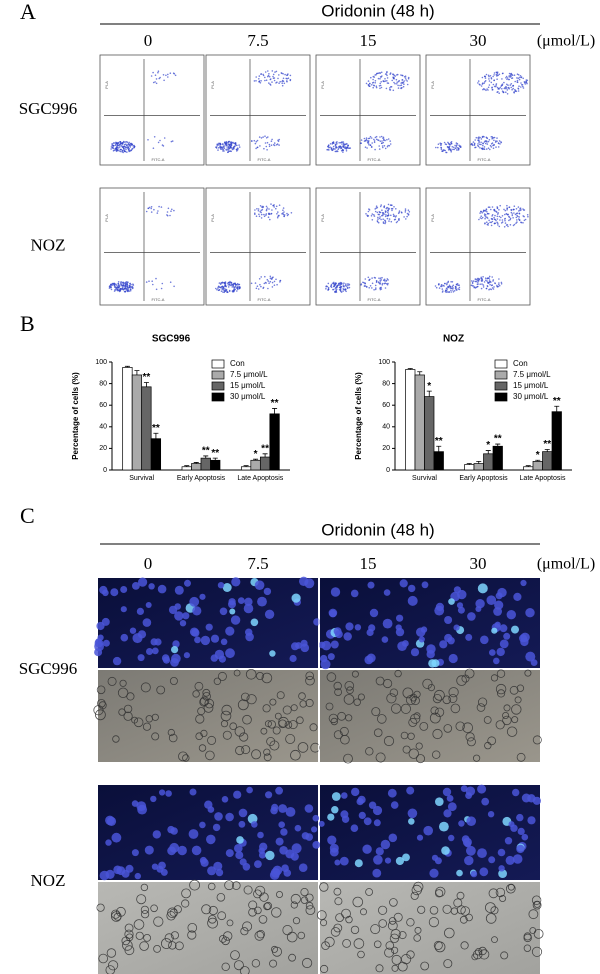 This screenshot has height=974, width=600. I want to click on chart-title: NOZ, so click(453, 339).